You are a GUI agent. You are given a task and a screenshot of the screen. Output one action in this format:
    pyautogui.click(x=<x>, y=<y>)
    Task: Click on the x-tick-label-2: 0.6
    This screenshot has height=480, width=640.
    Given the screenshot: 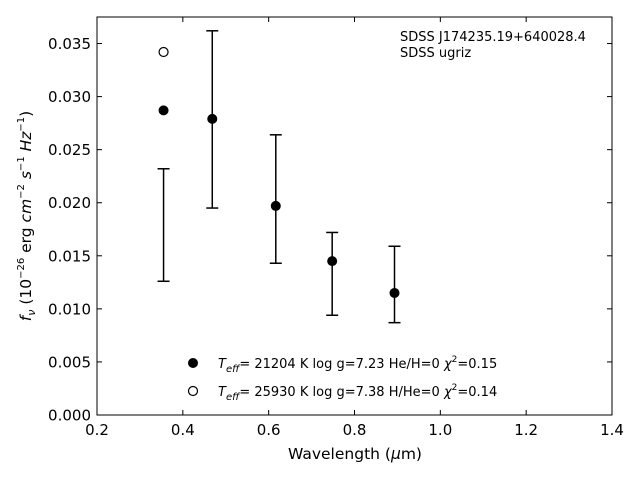 What is the action you would take?
    pyautogui.click(x=269, y=430)
    